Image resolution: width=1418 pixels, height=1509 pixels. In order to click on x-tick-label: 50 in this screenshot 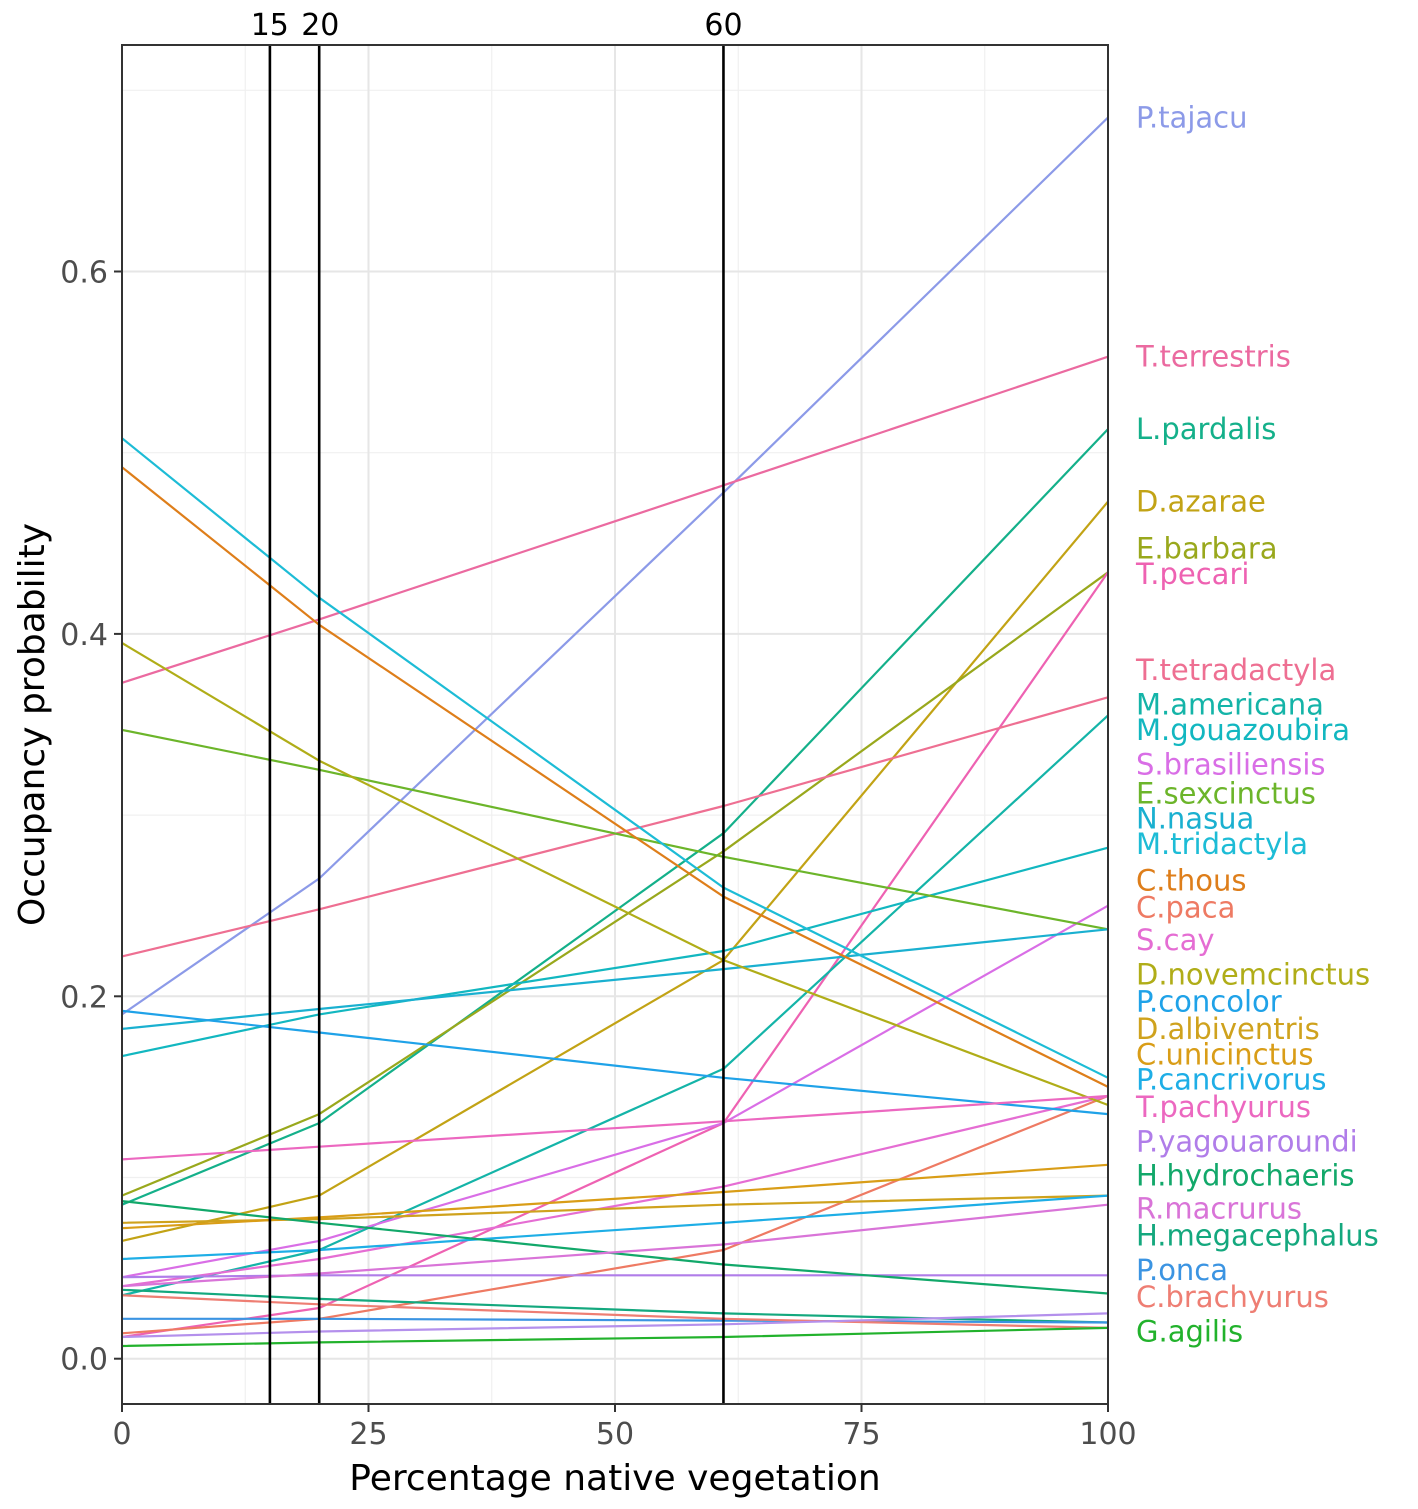, I will do `click(615, 1434)`.